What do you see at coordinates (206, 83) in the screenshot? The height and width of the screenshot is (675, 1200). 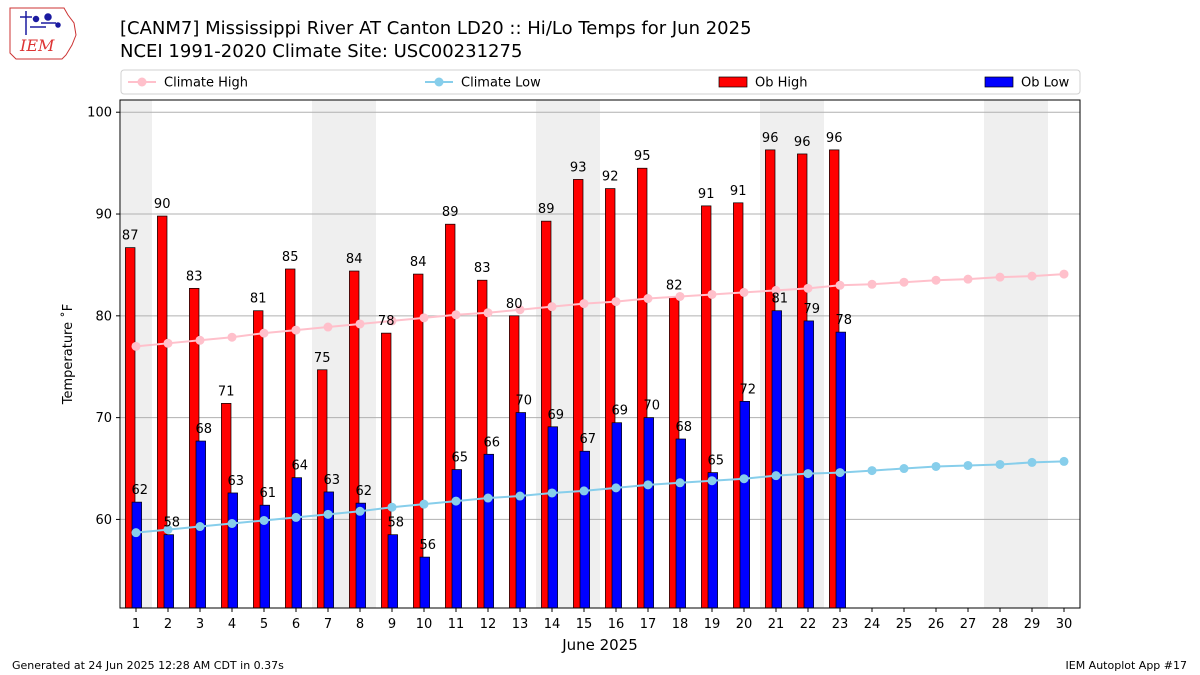 I see `climate-high-legend-label: Climate High` at bounding box center [206, 83].